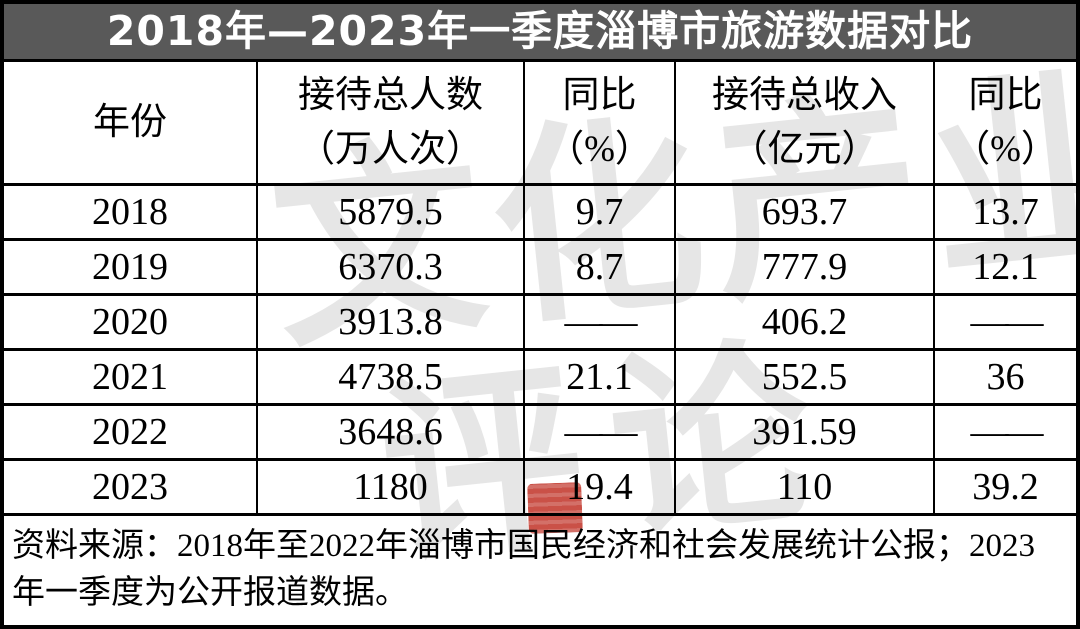 The width and height of the screenshot is (1080, 629). Describe the element at coordinates (131, 377) in the screenshot. I see `cell-year: 2021` at that location.